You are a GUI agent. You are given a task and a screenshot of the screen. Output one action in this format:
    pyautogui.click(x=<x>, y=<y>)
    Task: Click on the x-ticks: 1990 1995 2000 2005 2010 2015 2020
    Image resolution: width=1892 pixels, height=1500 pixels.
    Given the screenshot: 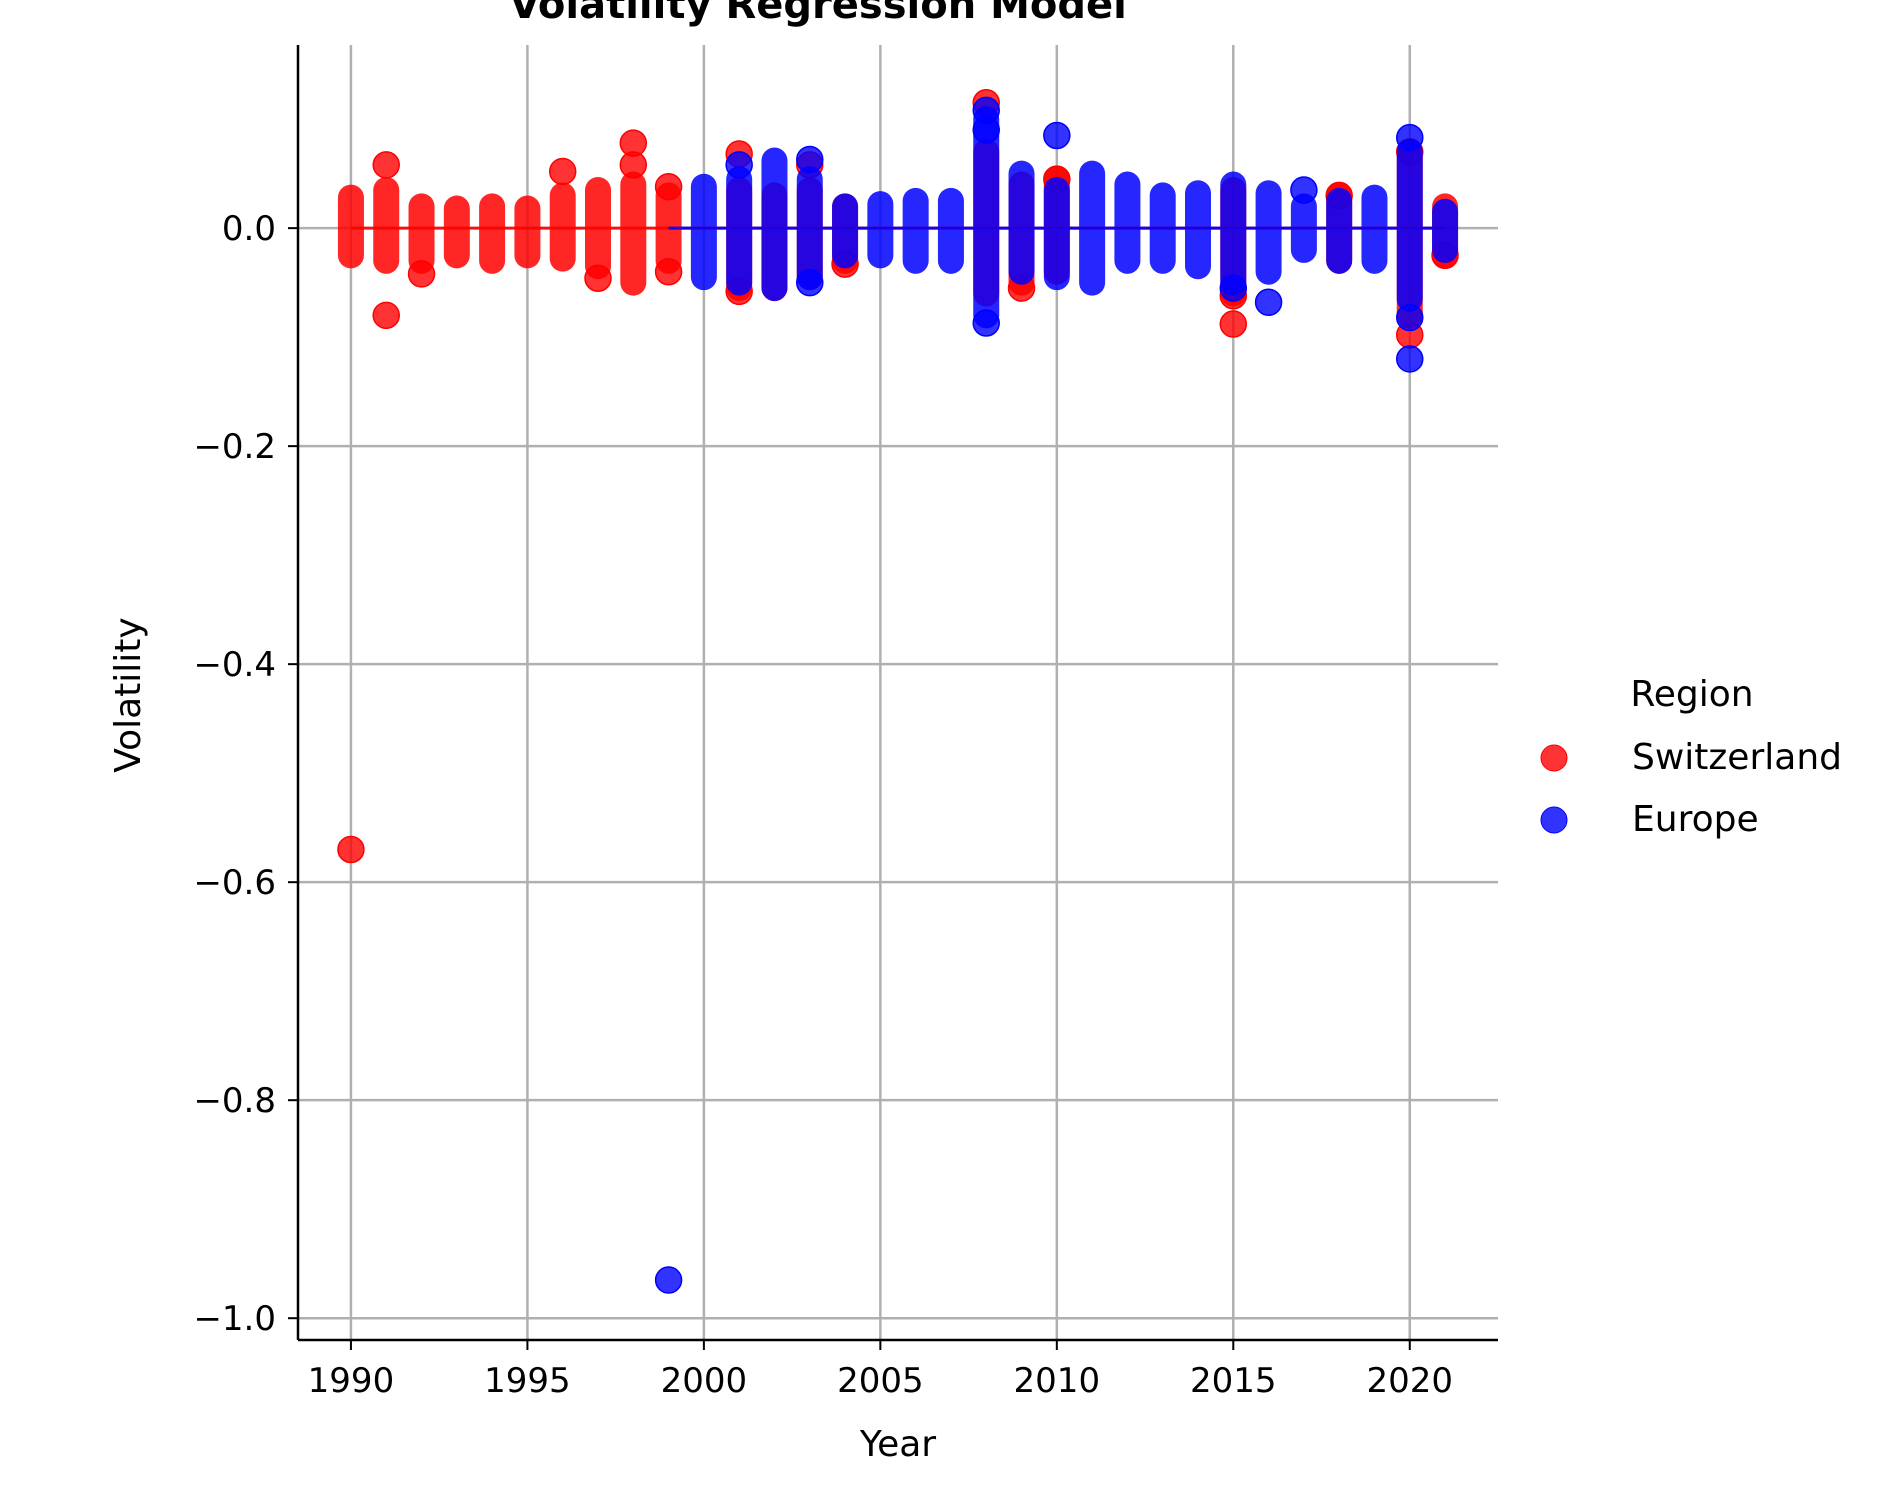 What is the action you would take?
    pyautogui.click(x=880, y=1370)
    